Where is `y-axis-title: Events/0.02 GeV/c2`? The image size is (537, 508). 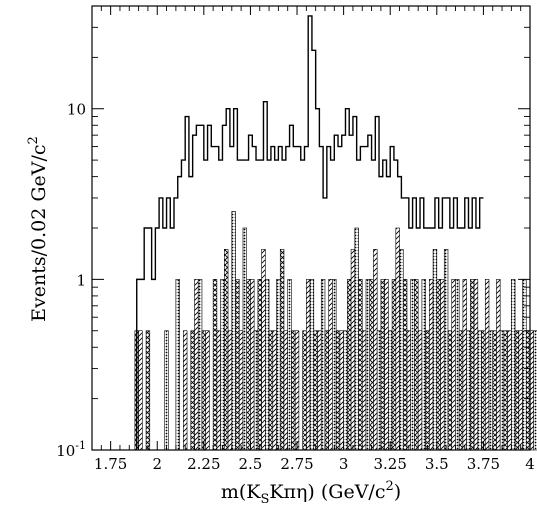 y-axis-title: Events/0.02 GeV/c2 is located at coordinates (38, 229).